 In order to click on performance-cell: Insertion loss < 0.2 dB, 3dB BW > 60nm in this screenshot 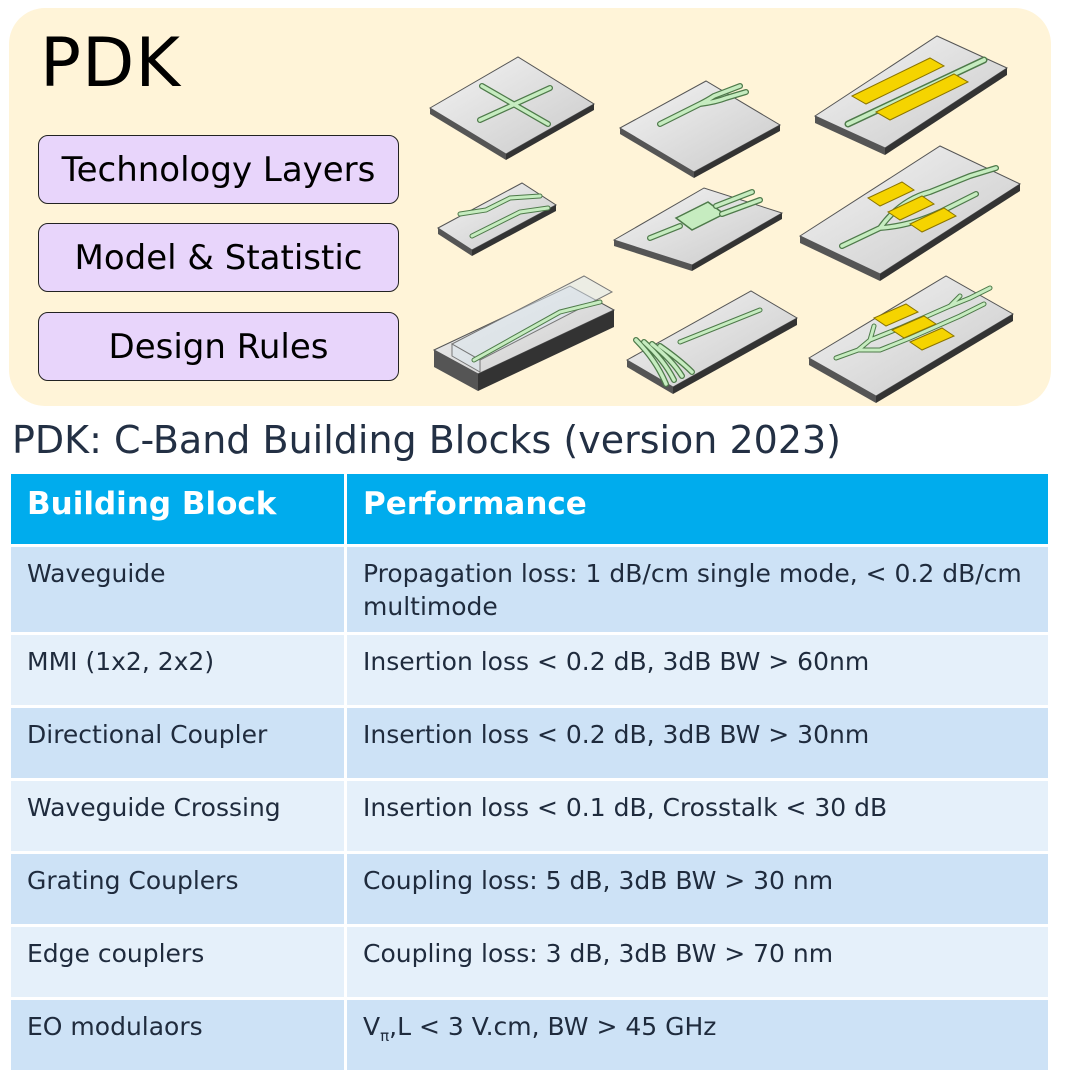, I will do `click(697, 670)`.